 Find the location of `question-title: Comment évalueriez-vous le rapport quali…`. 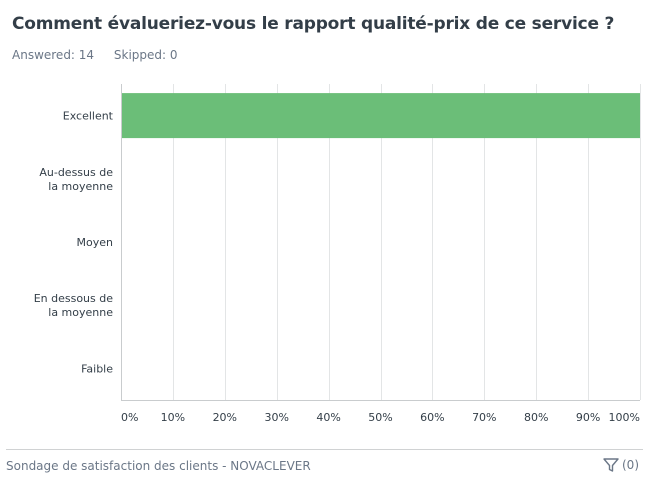

question-title: Comment évalueriez-vous le rapport quali… is located at coordinates (313, 24).